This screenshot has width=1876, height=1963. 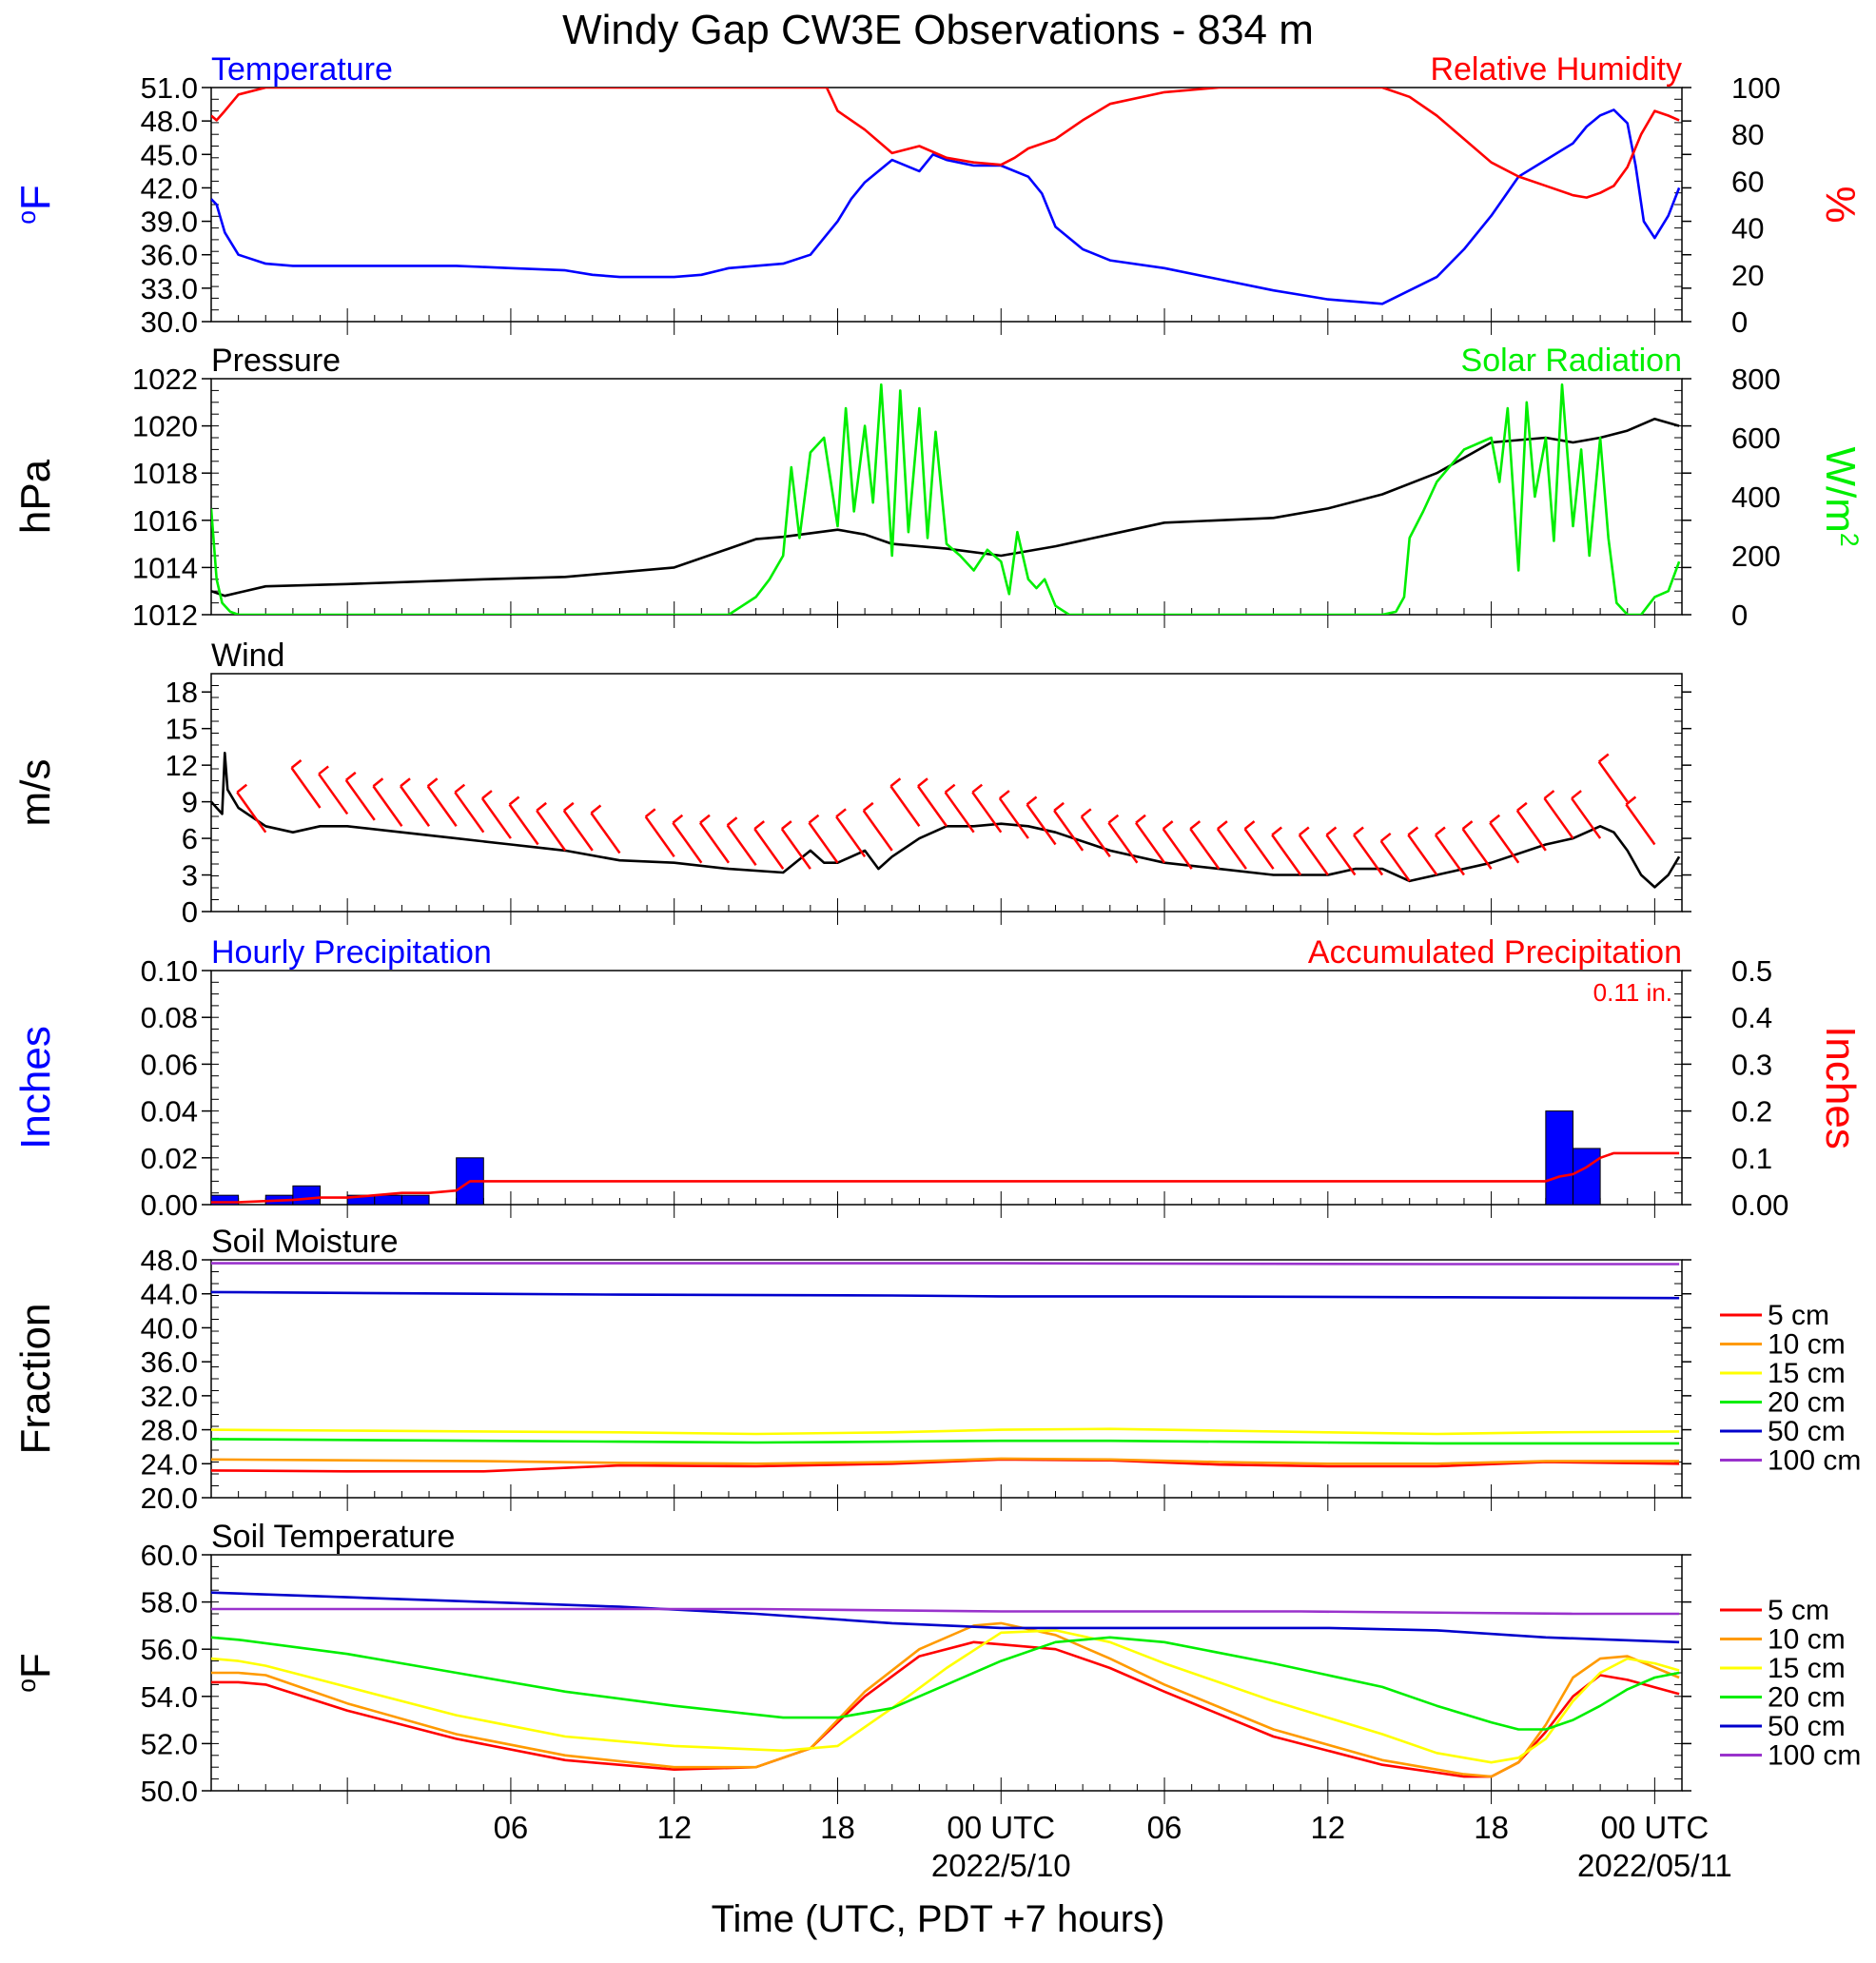 What do you see at coordinates (169, 1260) in the screenshot?
I see `y-tick-label-left: 48.0` at bounding box center [169, 1260].